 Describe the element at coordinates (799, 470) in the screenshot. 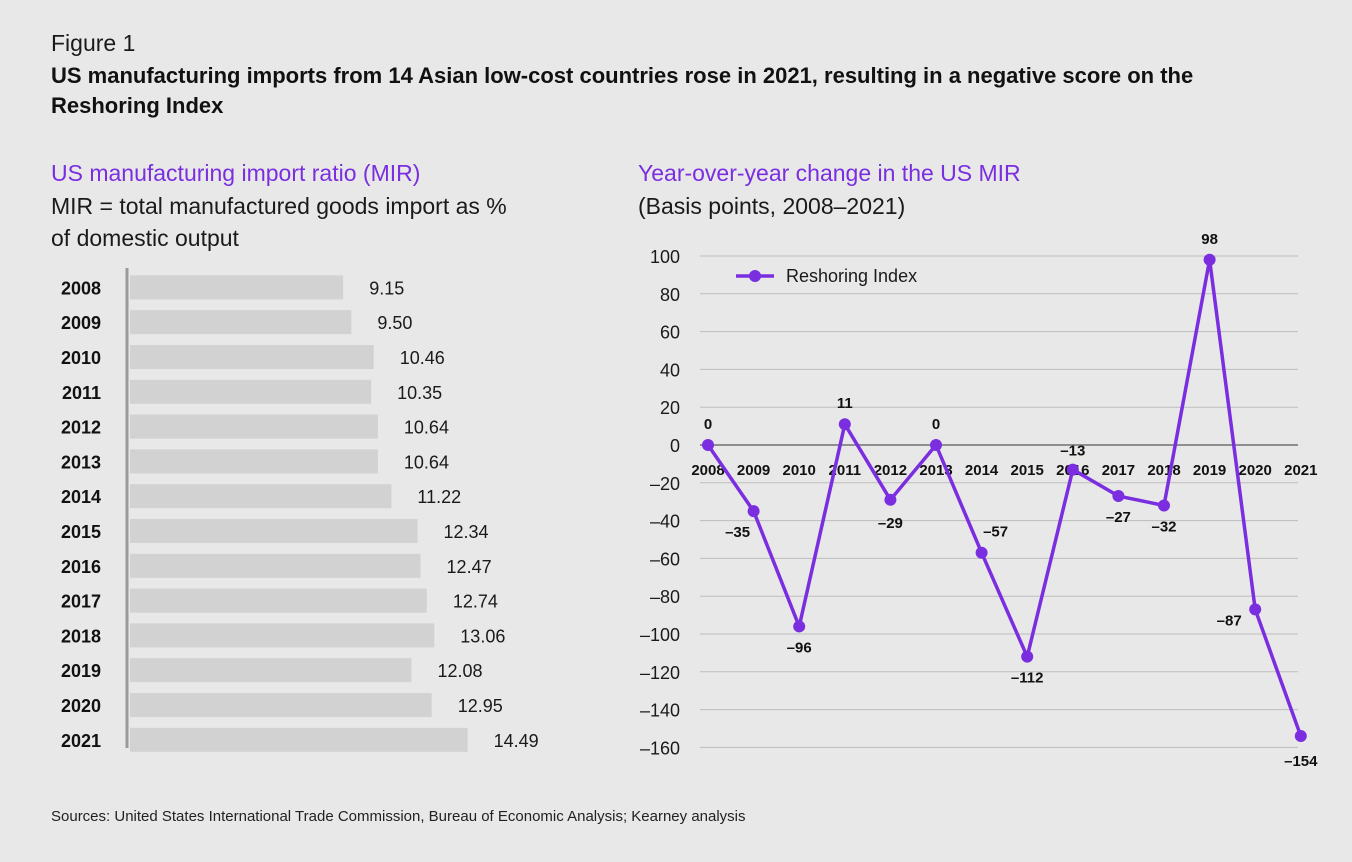

I see `x-tick-label: 2010` at that location.